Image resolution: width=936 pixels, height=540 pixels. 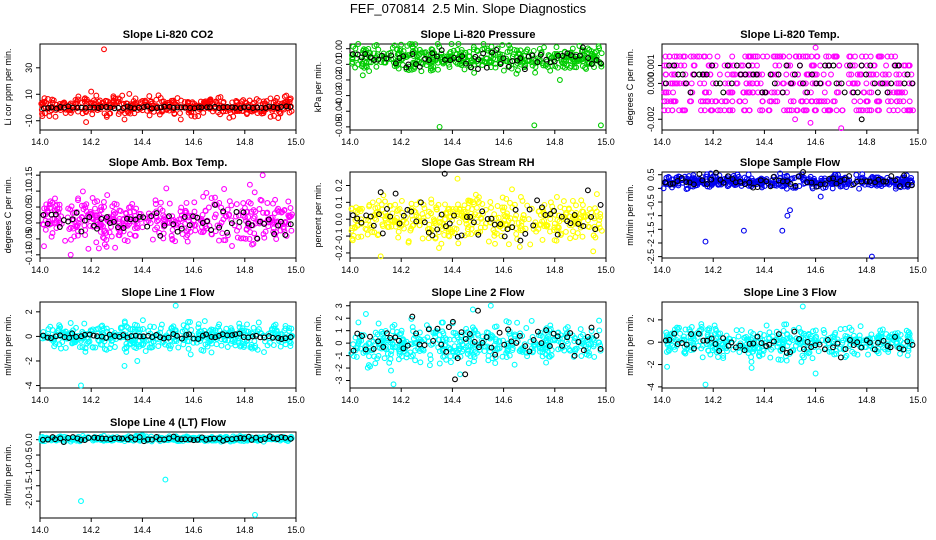 I want to click on series-2-5-min, so click(x=476, y=58).